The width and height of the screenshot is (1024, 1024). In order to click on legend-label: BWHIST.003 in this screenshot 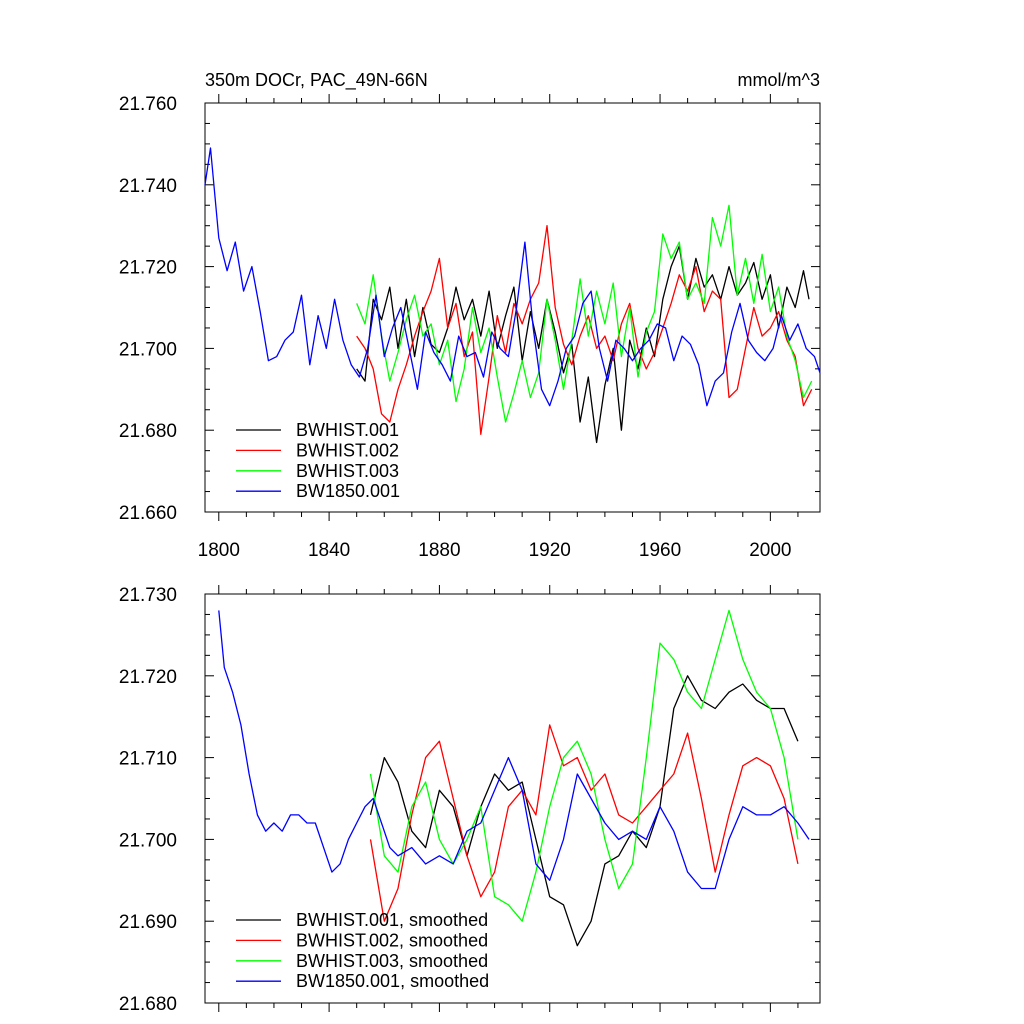, I will do `click(347, 471)`.